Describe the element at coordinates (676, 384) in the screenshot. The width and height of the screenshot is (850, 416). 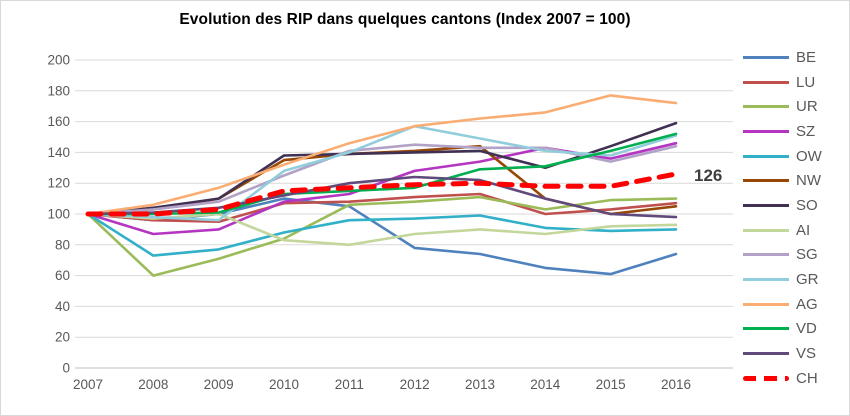
I see `x-tick-label: 2016` at that location.